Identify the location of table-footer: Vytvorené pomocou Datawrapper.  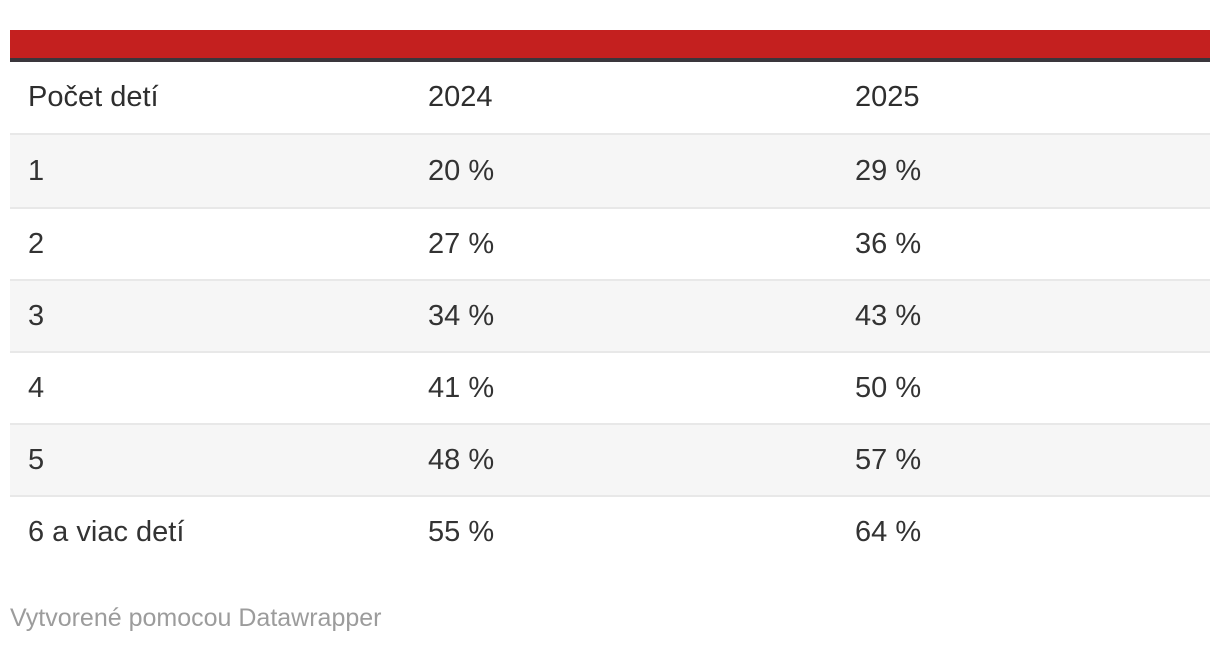
(610, 618).